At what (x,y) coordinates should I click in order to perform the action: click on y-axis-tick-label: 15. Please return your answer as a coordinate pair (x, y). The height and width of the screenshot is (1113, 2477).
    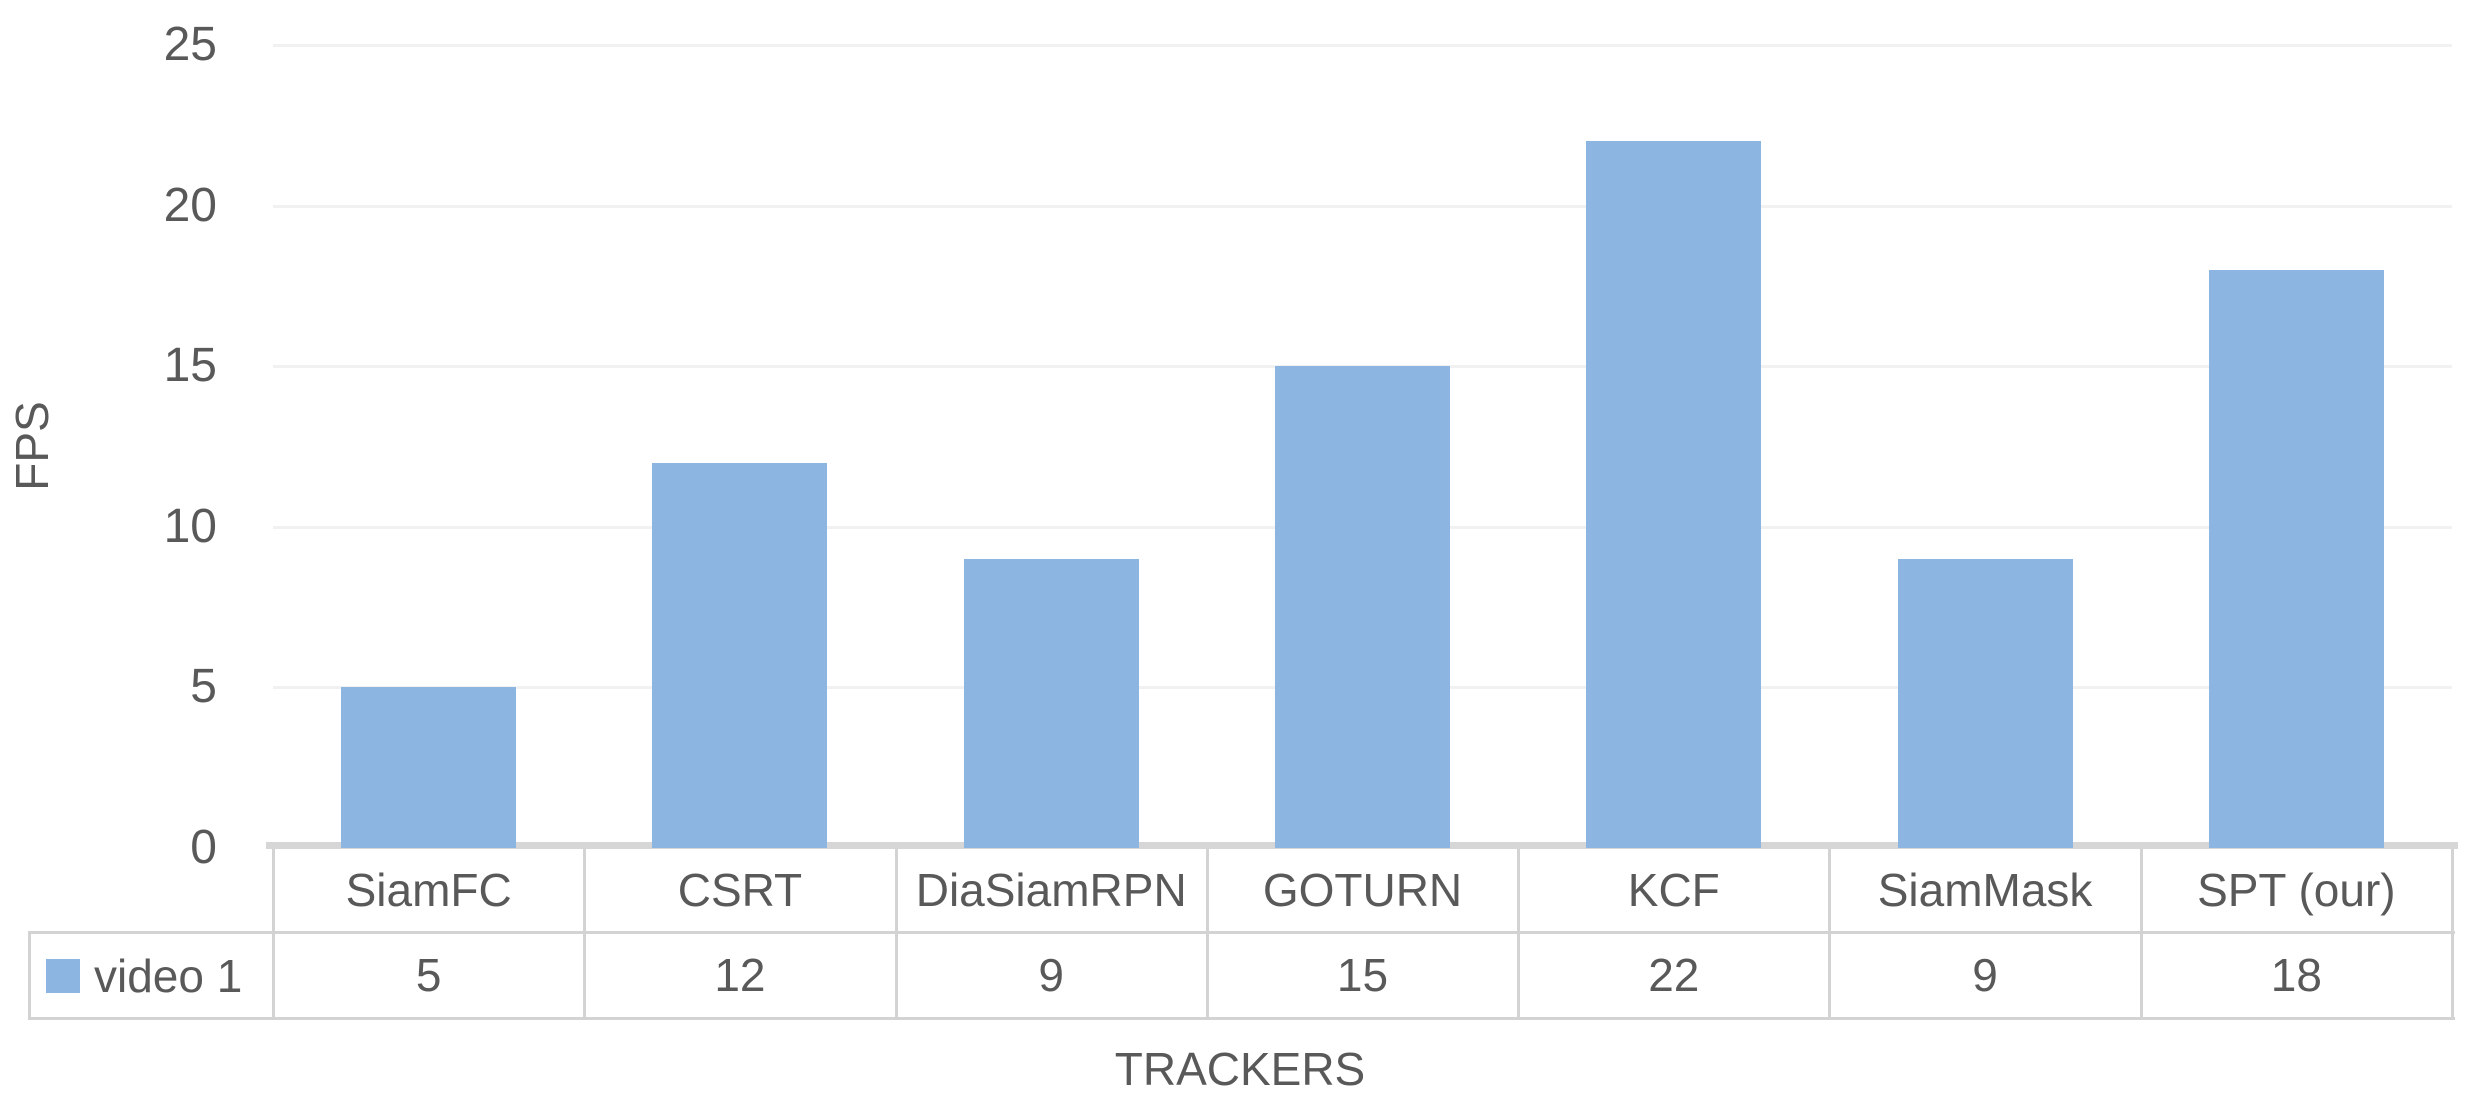
    Looking at the image, I should click on (190, 366).